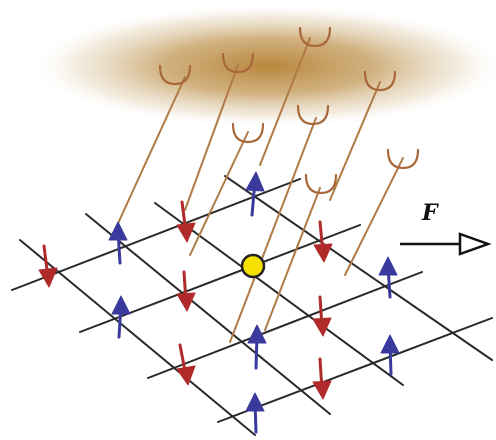  What do you see at coordinates (253, 266) in the screenshot?
I see `probe-dot-icon` at bounding box center [253, 266].